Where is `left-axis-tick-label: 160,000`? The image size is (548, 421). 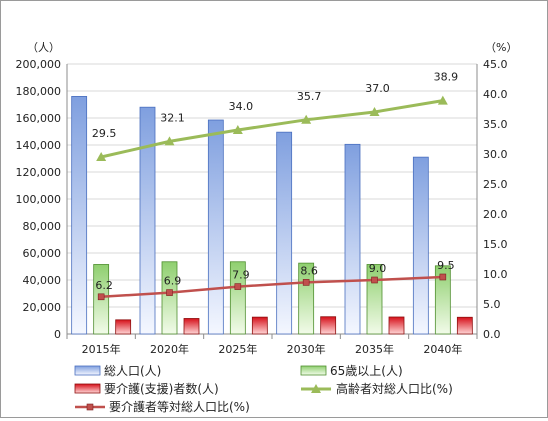 left-axis-tick-label: 160,000 is located at coordinates (39, 118).